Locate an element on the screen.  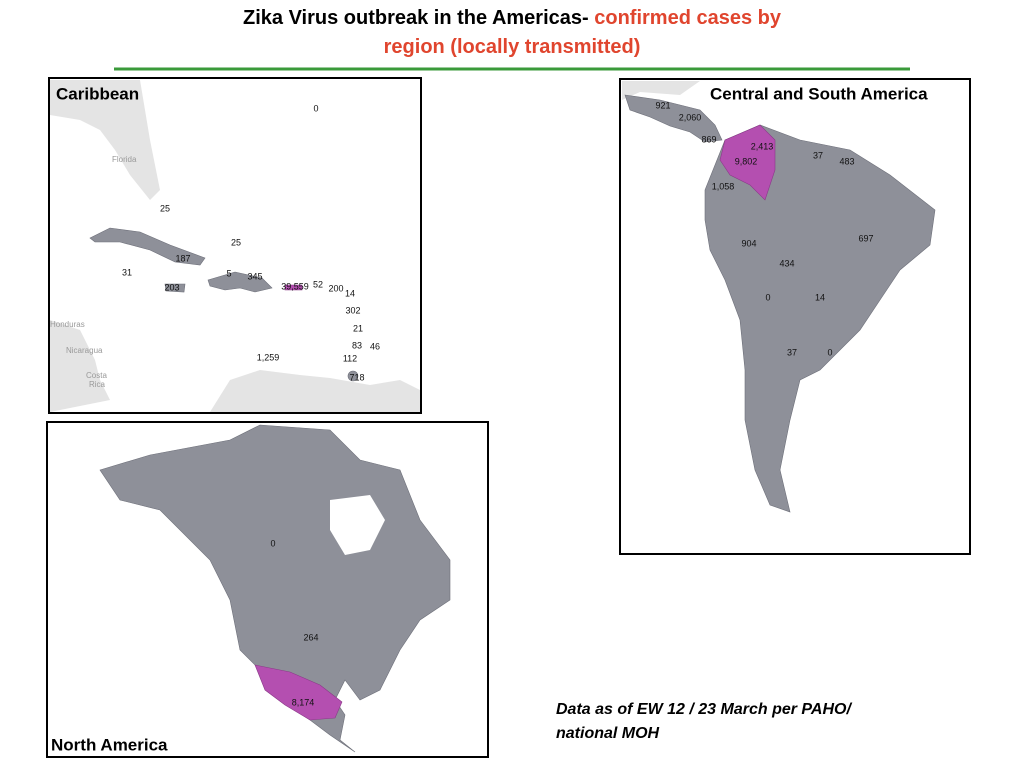
case-count: 345 is located at coordinates (254, 276).